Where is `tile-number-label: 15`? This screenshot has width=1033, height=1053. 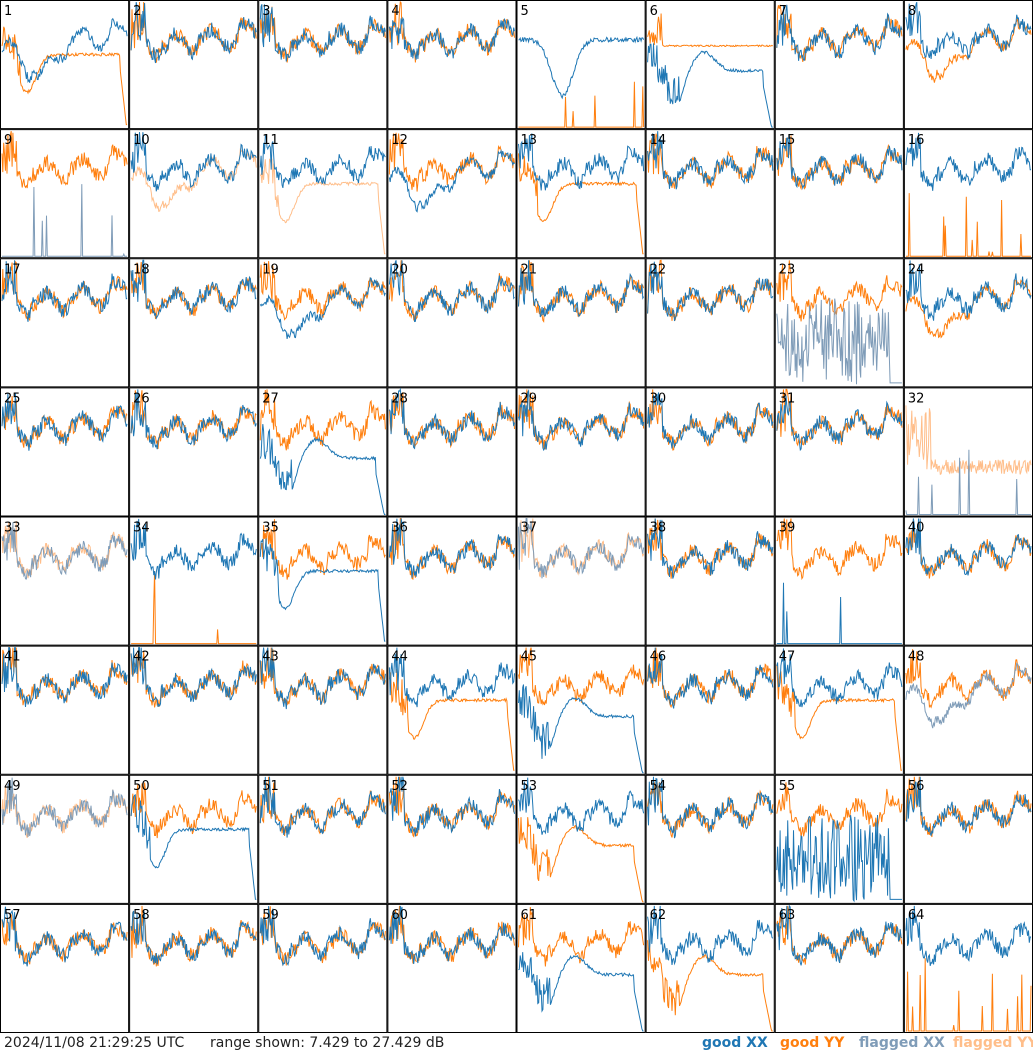 tile-number-label: 15 is located at coordinates (787, 140).